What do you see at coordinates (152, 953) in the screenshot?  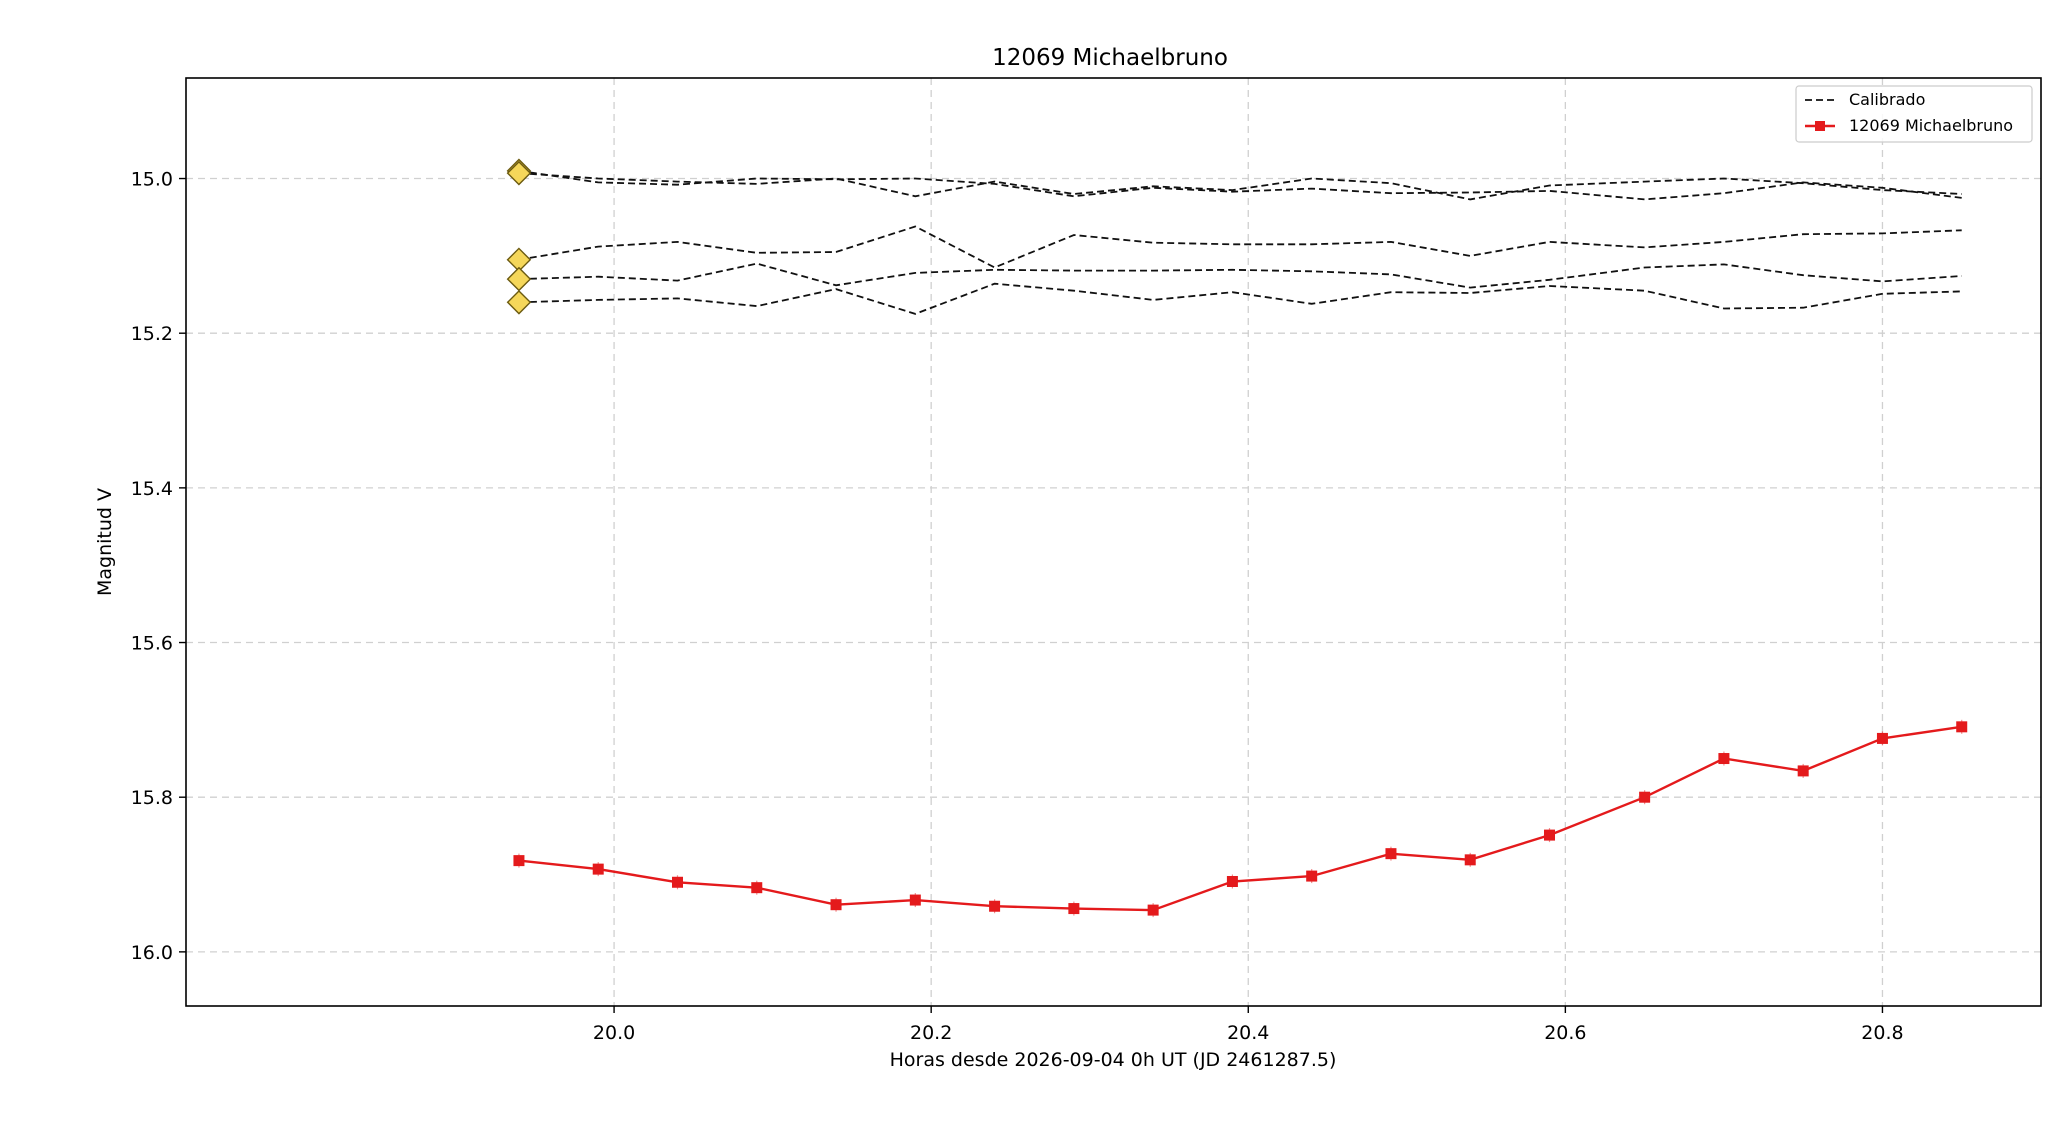 I see `y-tick-label: 16.0` at bounding box center [152, 953].